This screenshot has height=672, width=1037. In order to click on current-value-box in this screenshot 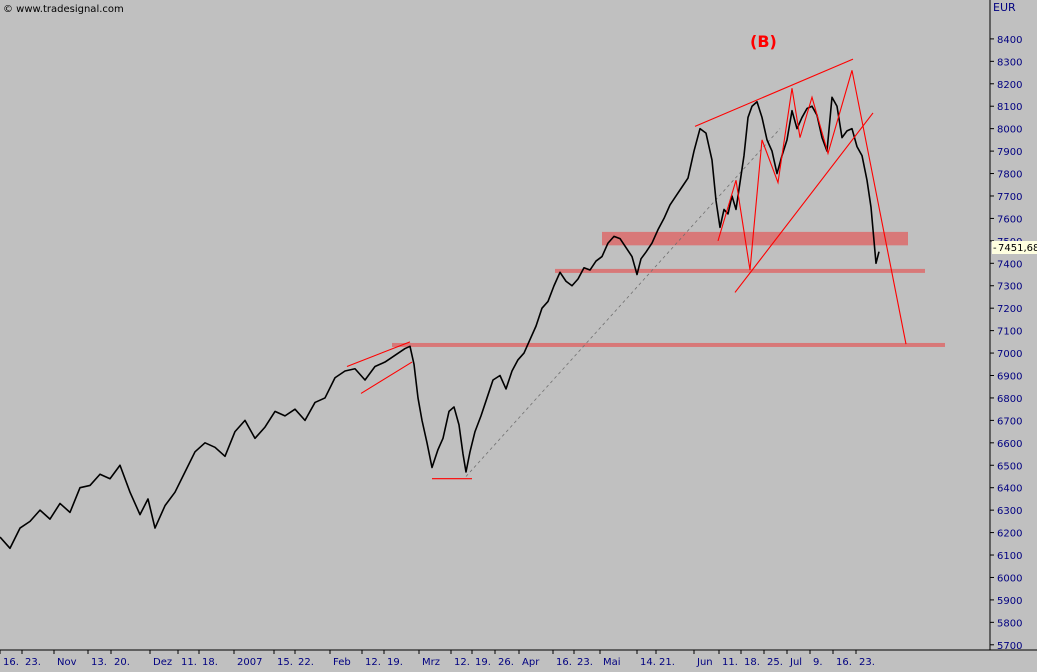, I will do `click(1014, 247)`.